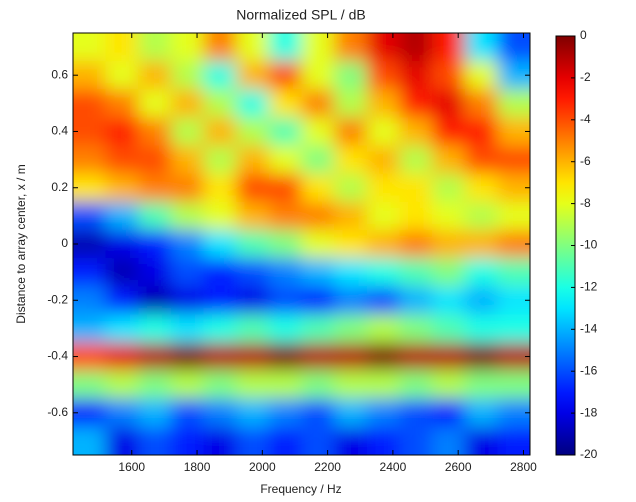 The height and width of the screenshot is (502, 636). Describe the element at coordinates (589, 328) in the screenshot. I see `colorbar-tick-label: -14` at that location.